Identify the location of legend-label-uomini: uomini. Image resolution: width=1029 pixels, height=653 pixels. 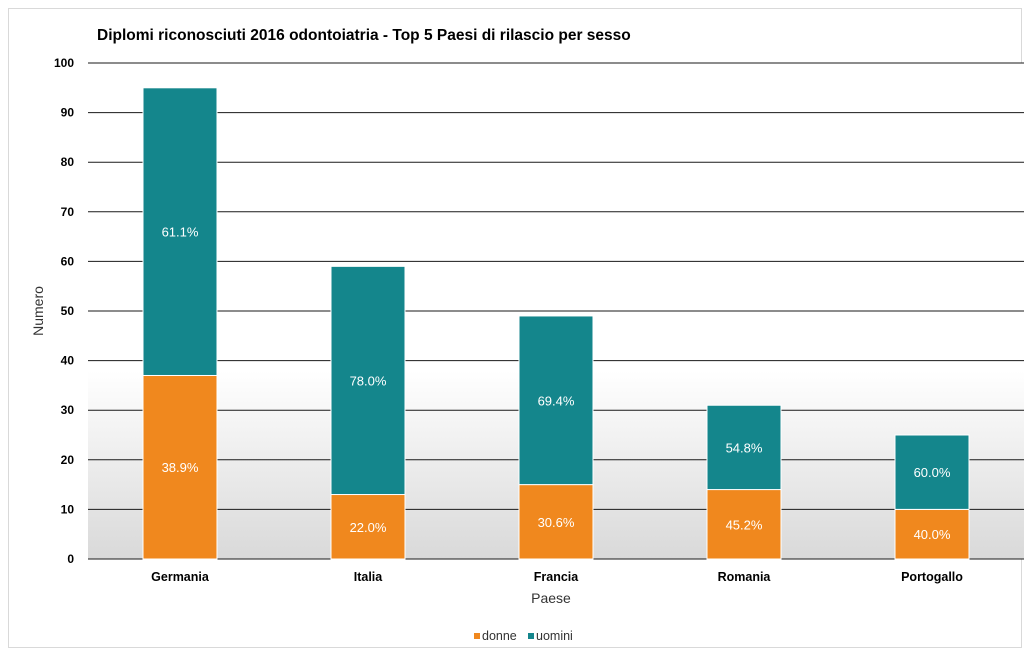
(554, 636).